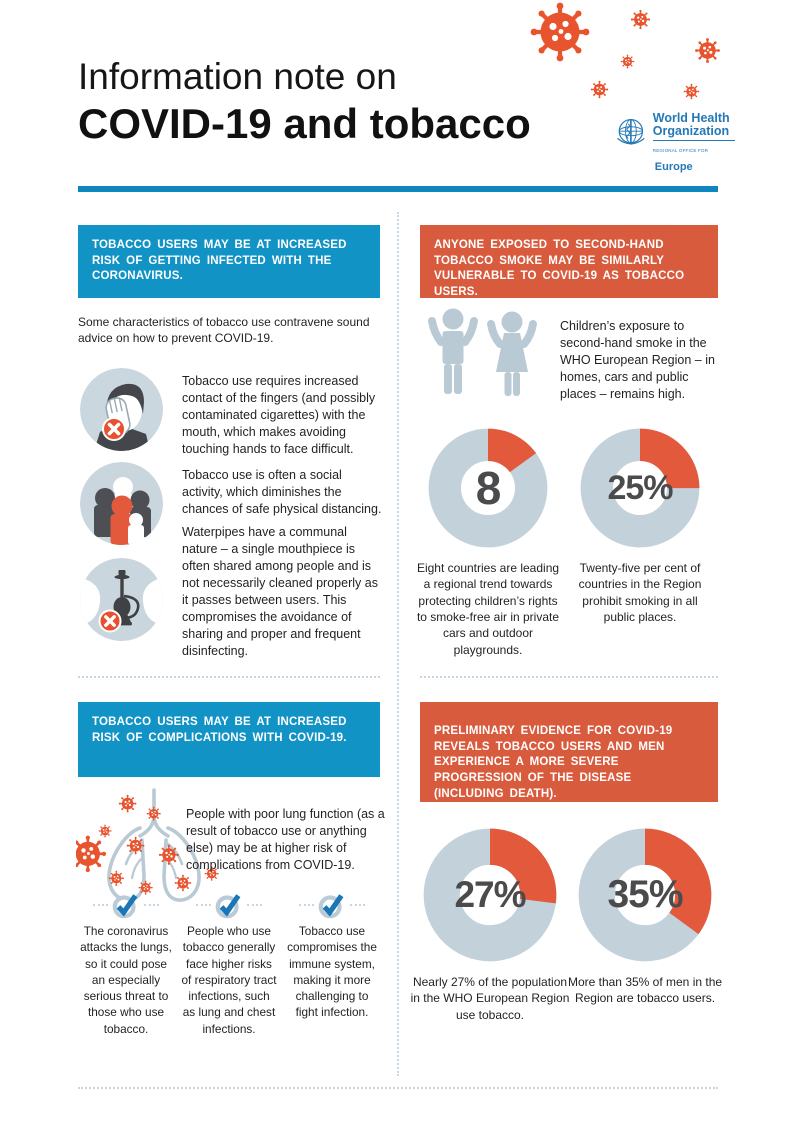 This screenshot has height=1123, width=794. Describe the element at coordinates (482, 352) in the screenshot. I see `children-icon` at that location.